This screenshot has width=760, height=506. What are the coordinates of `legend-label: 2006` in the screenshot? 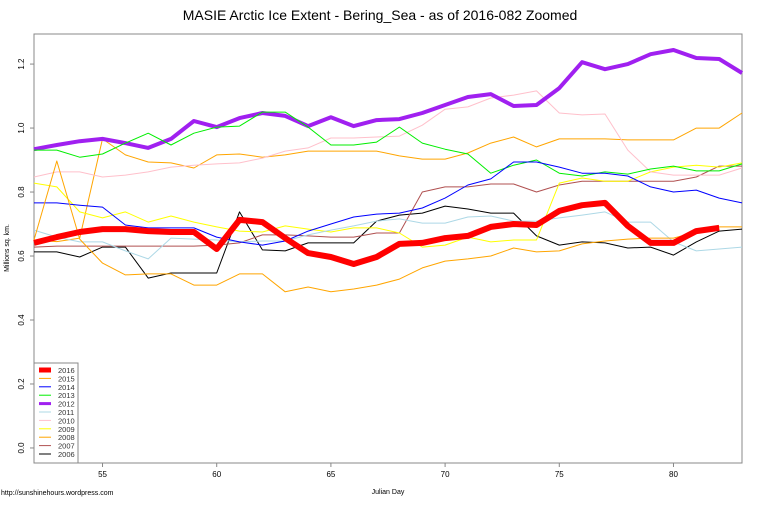 It's located at (66, 454).